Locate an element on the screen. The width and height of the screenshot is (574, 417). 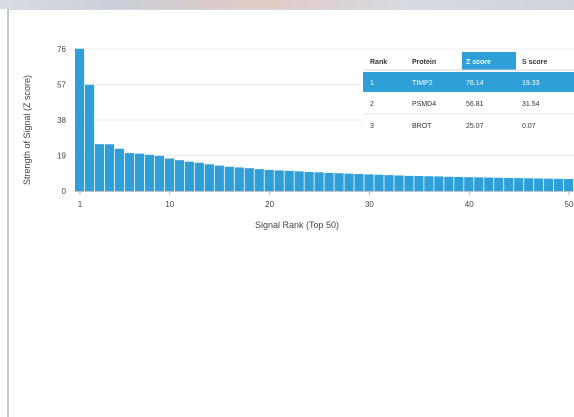
table-row-3-rank: 3 is located at coordinates (372, 126).